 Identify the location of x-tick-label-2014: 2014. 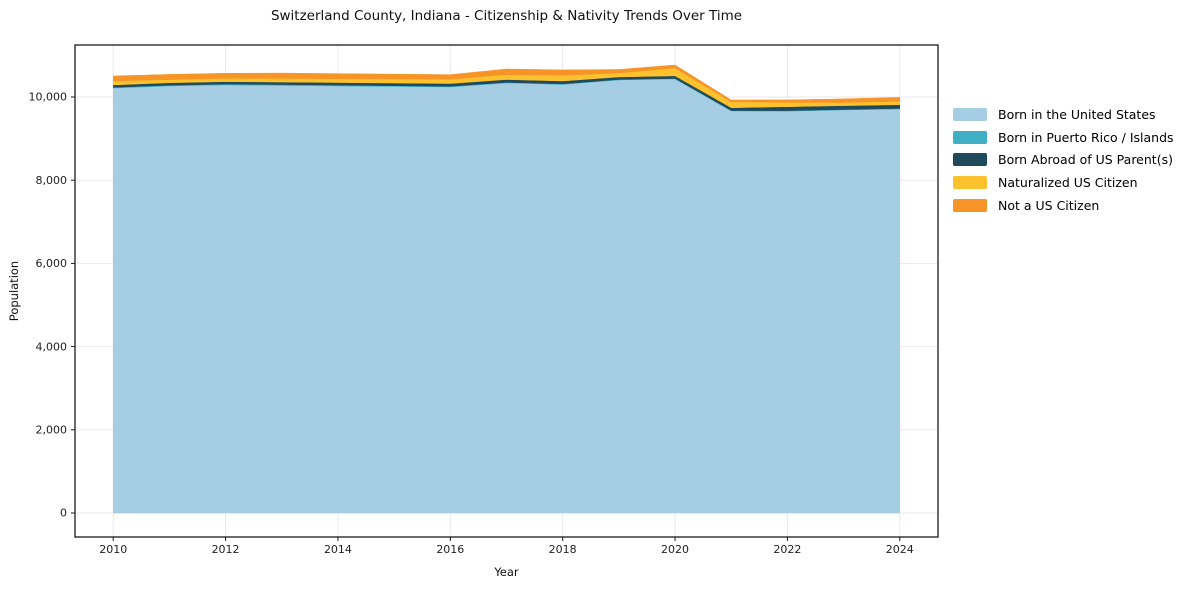
(338, 549).